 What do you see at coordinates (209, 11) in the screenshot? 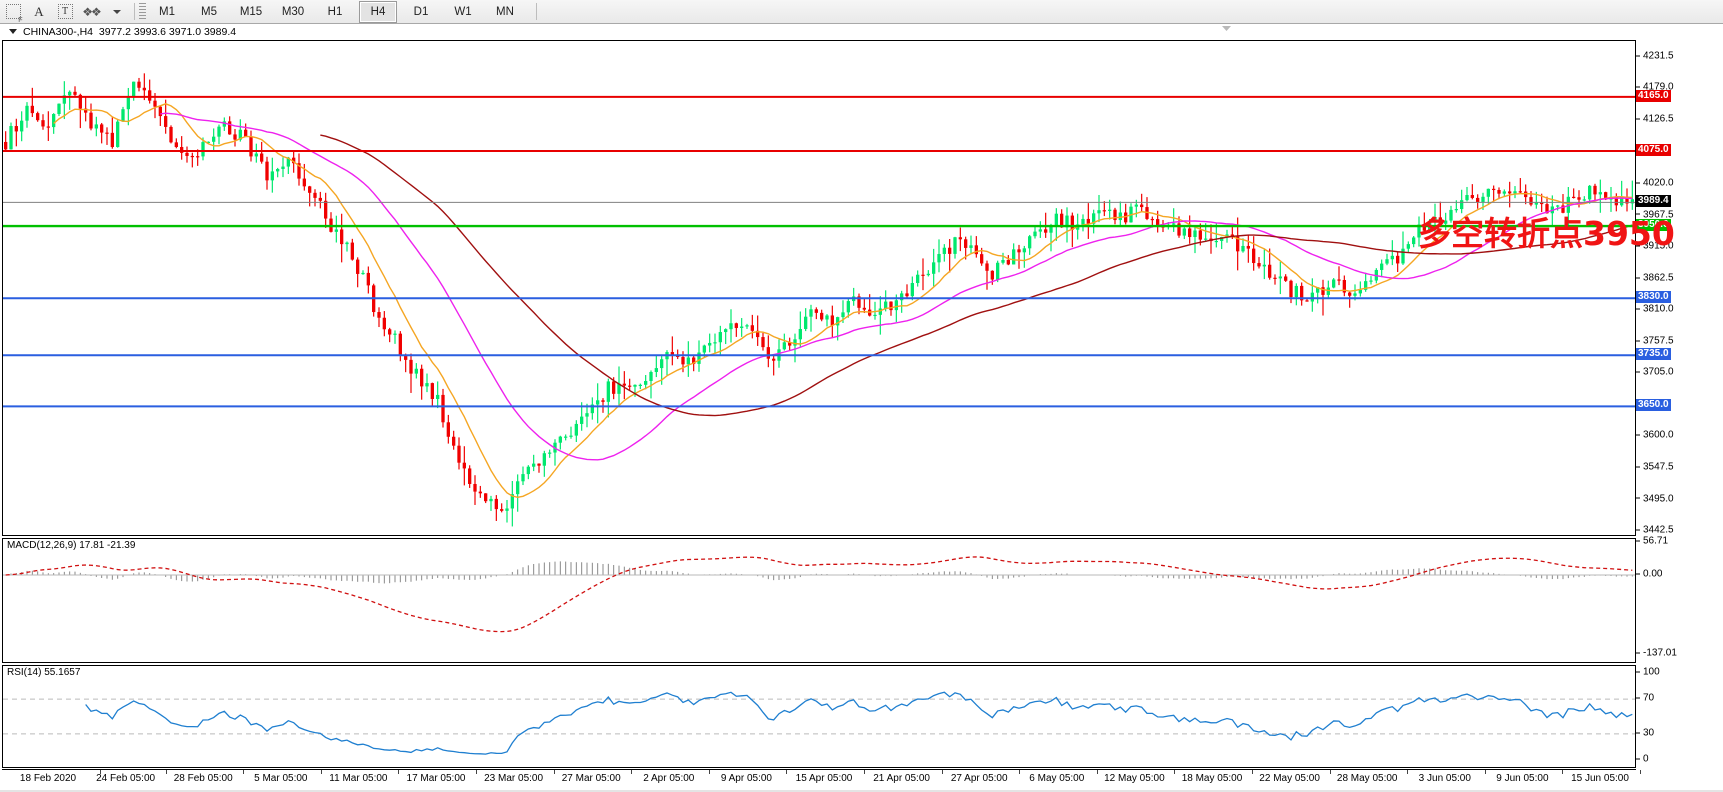
I see `timeframe-button-m5: M5` at bounding box center [209, 11].